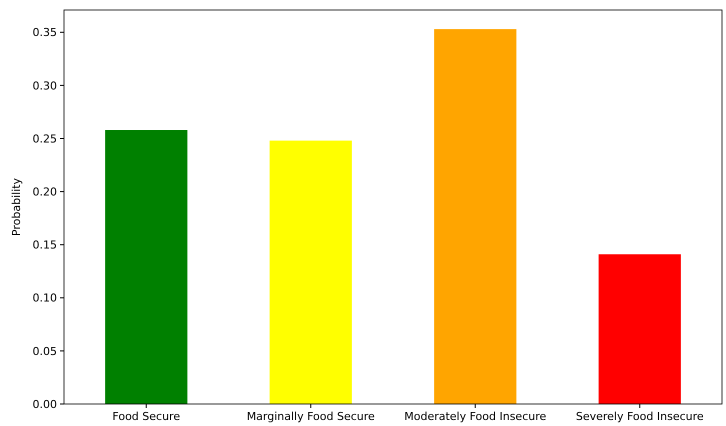 Image resolution: width=726 pixels, height=426 pixels. I want to click on x-tick-label: Moderately Food Insecure, so click(475, 416).